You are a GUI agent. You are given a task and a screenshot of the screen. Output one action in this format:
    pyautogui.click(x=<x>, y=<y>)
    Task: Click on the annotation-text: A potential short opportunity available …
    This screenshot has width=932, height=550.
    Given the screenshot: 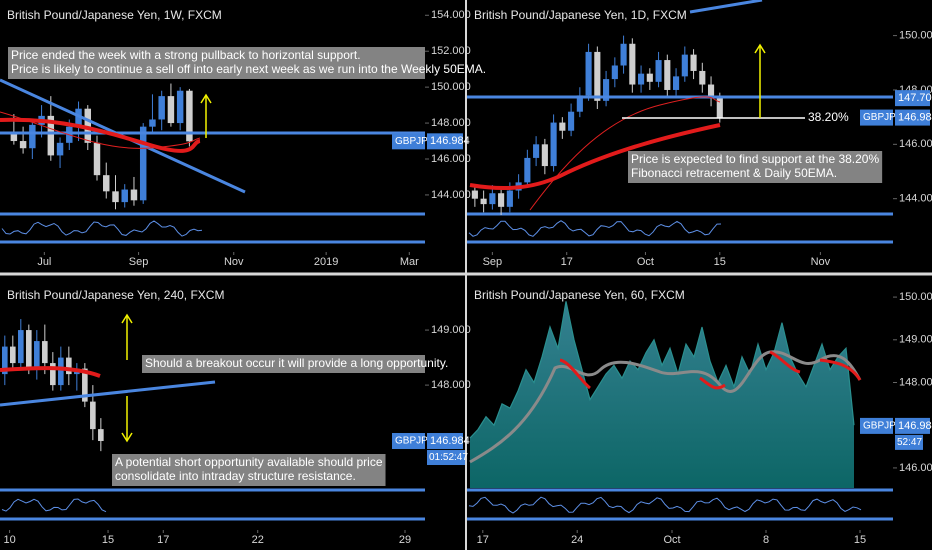 What is the action you would take?
    pyautogui.click(x=249, y=462)
    